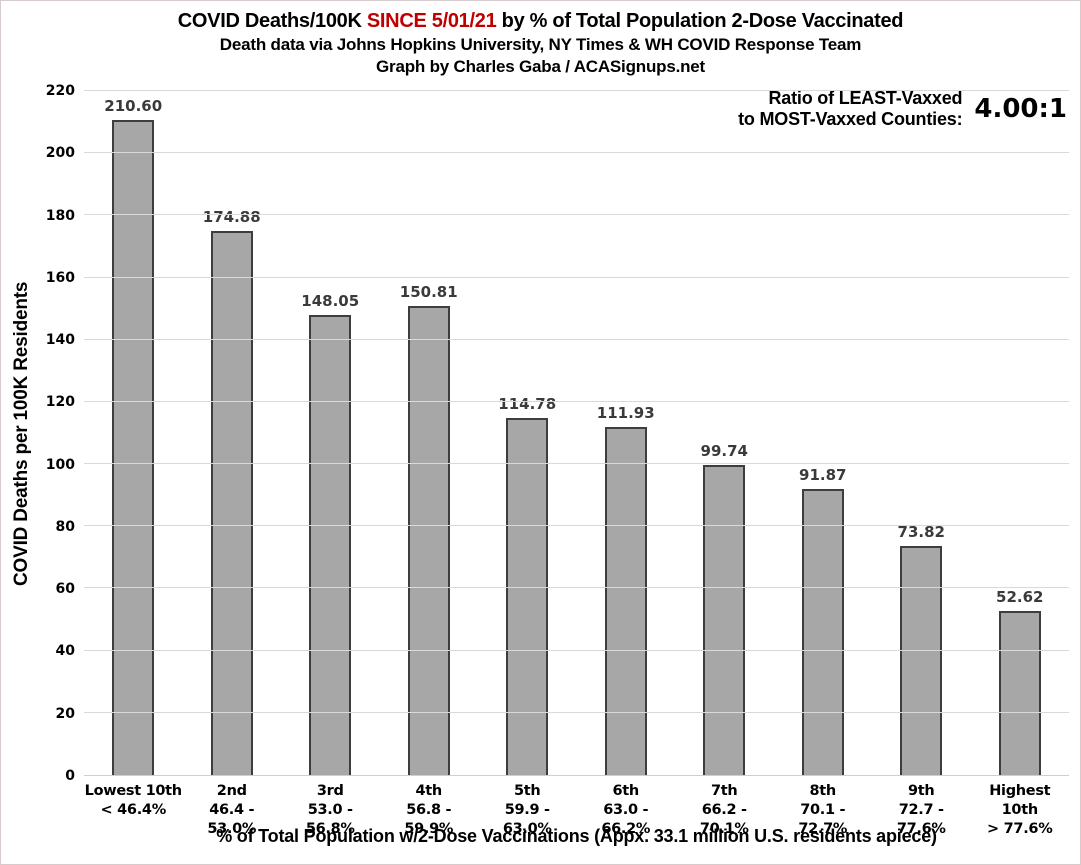 This screenshot has height=865, width=1081. I want to click on y-tick-label-20: 20, so click(65, 713).